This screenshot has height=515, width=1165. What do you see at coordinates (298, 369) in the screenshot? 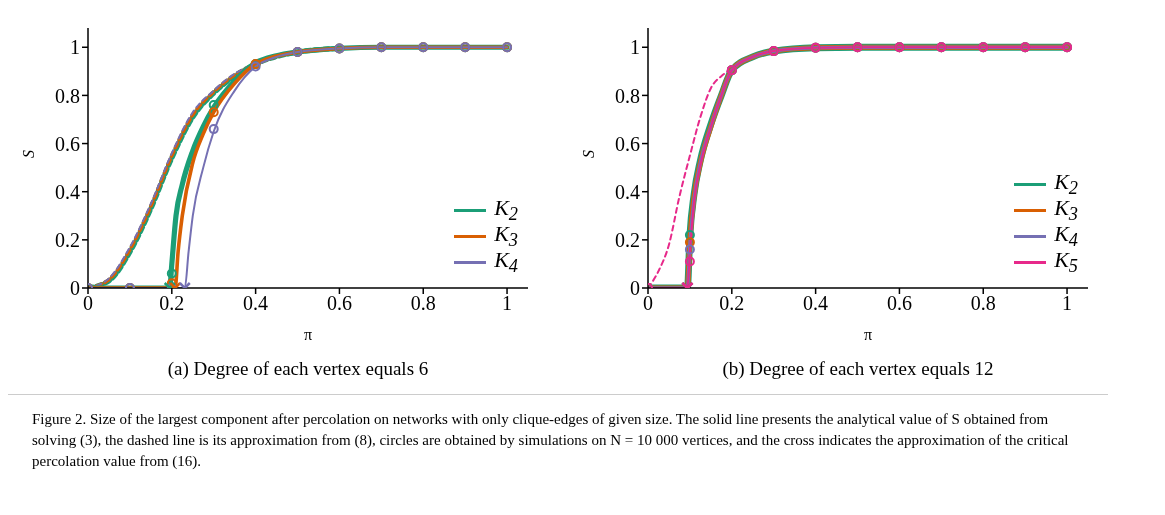
I see `text: (a) Degree of each vertex equals 6` at bounding box center [298, 369].